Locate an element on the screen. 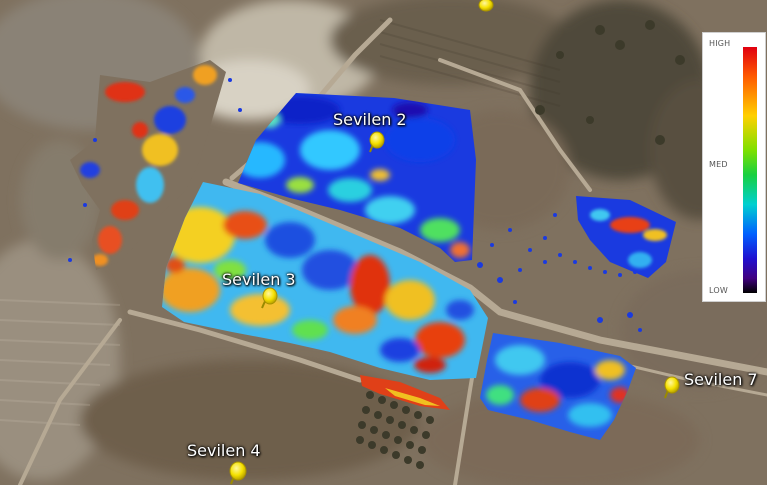 The image size is (767, 485). label-sevilen-7: Sevilen 7 is located at coordinates (721, 379).